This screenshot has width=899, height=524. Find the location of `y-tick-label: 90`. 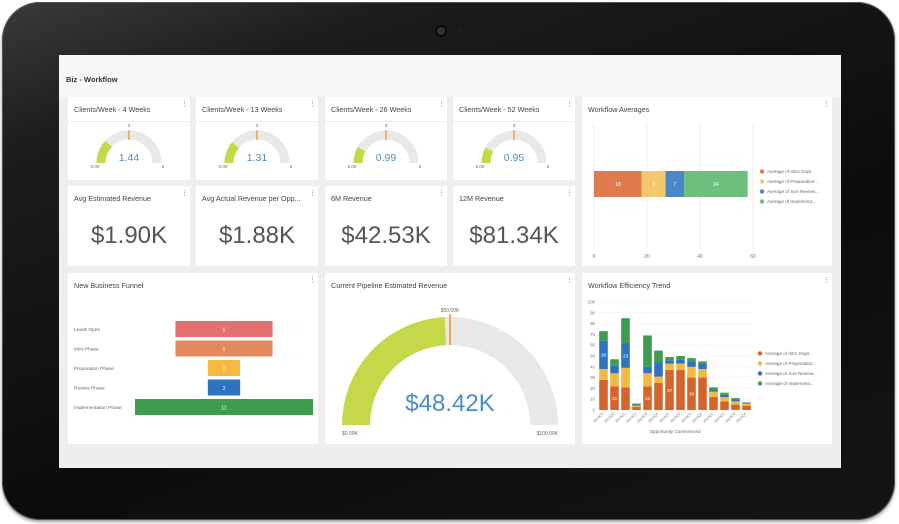

y-tick-label: 90 is located at coordinates (592, 312).